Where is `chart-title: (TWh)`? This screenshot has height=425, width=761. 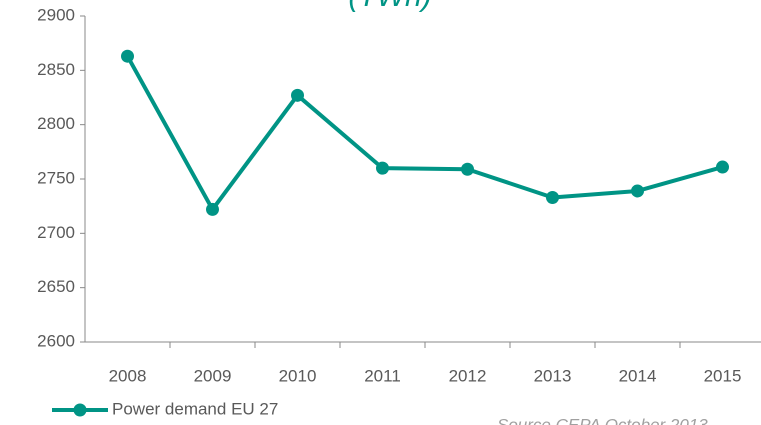 chart-title: (TWh) is located at coordinates (389, 6).